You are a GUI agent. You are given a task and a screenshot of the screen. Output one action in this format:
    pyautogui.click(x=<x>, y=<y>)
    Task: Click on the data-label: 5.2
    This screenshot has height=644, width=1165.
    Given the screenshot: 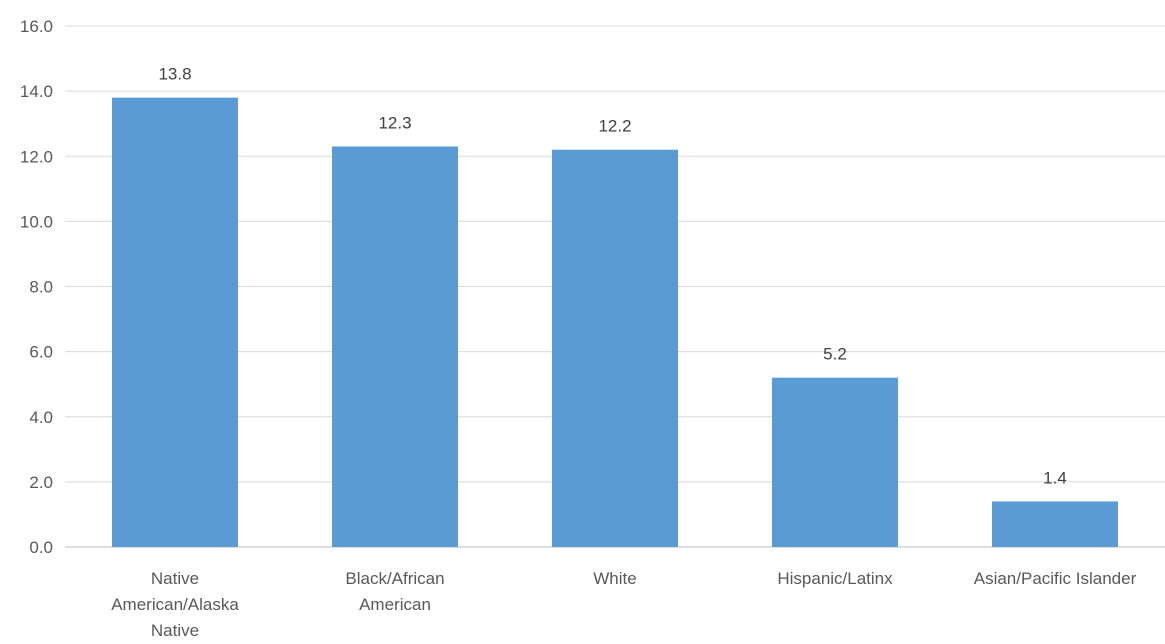 What is the action you would take?
    pyautogui.click(x=835, y=354)
    